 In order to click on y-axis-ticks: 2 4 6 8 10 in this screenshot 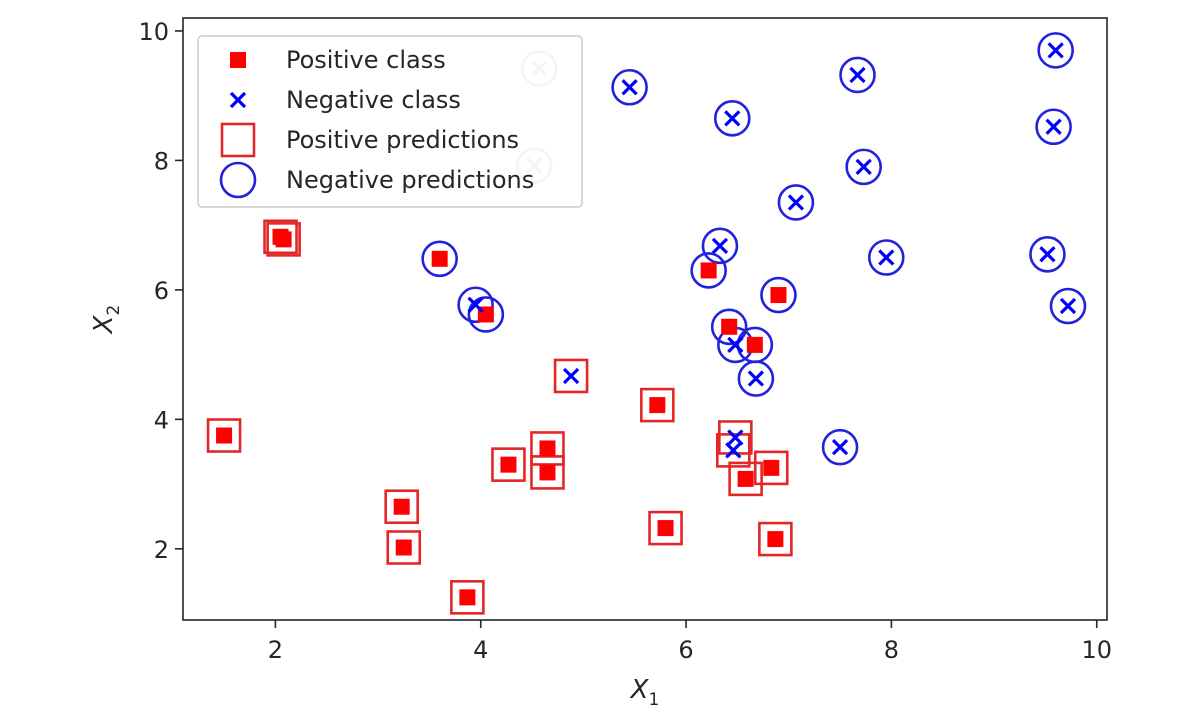, I will do `click(160, 291)`.